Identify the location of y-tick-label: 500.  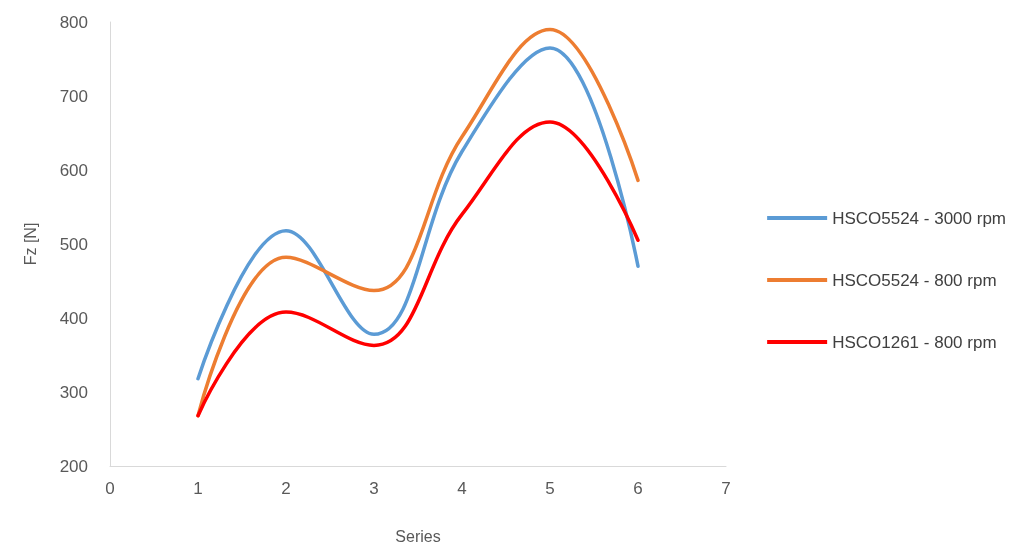
(73, 244).